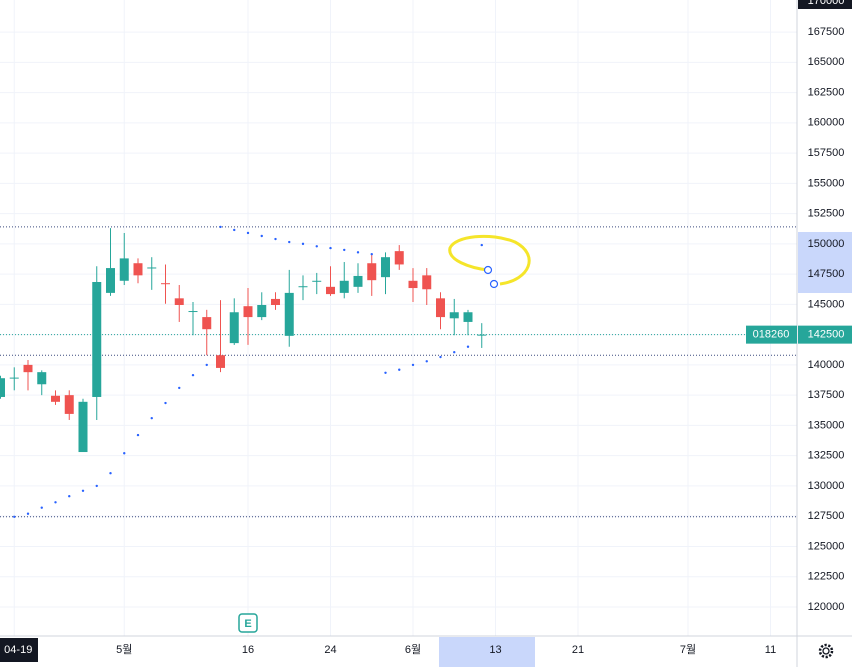 The height and width of the screenshot is (667, 852). Describe the element at coordinates (826, 425) in the screenshot. I see `y-tick-label: 135000` at that location.